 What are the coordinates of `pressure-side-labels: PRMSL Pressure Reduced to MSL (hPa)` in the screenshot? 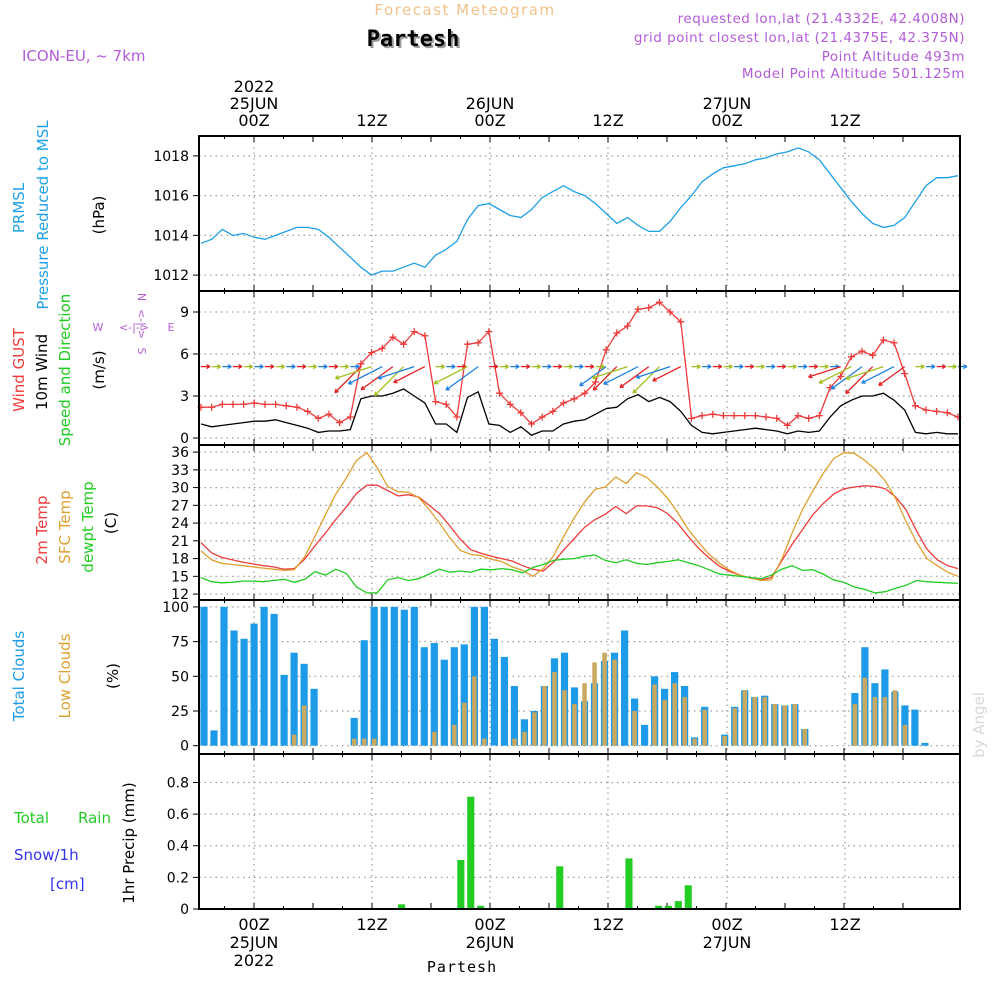 It's located at (59, 215).